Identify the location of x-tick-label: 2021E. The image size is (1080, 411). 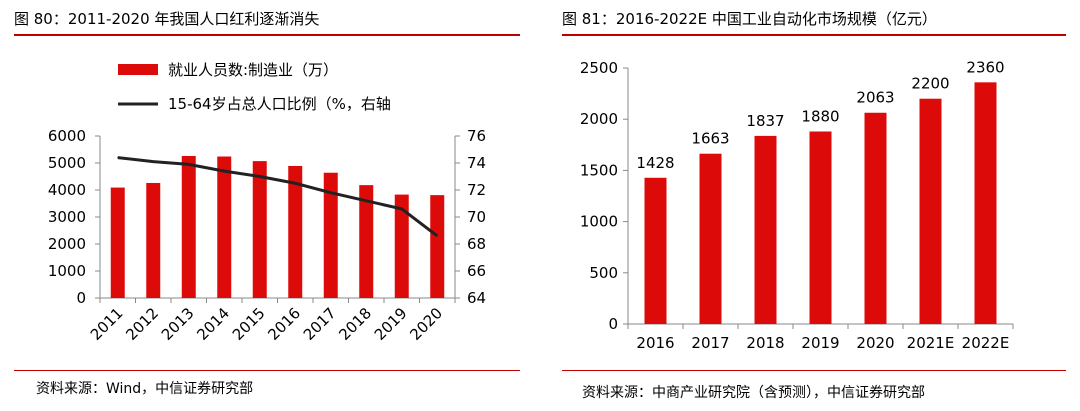
(931, 343).